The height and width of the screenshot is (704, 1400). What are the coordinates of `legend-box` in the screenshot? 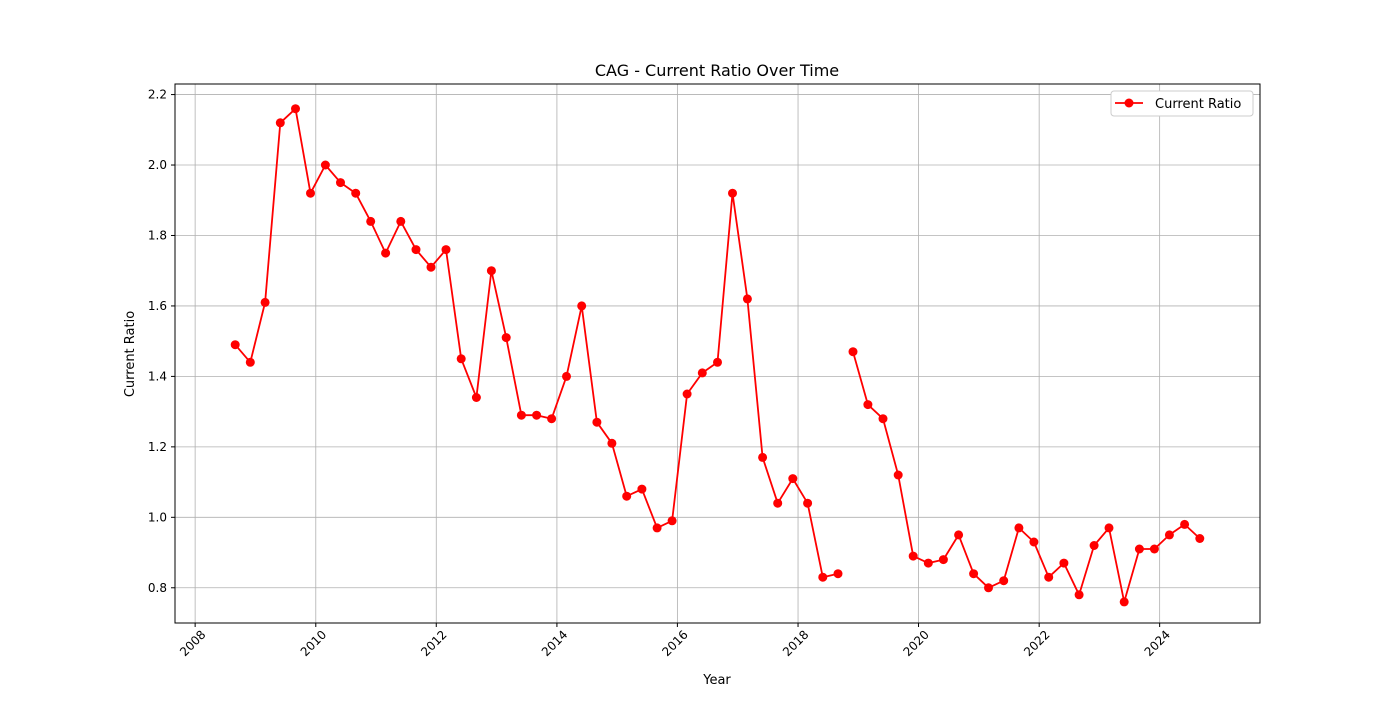 It's located at (1182, 103).